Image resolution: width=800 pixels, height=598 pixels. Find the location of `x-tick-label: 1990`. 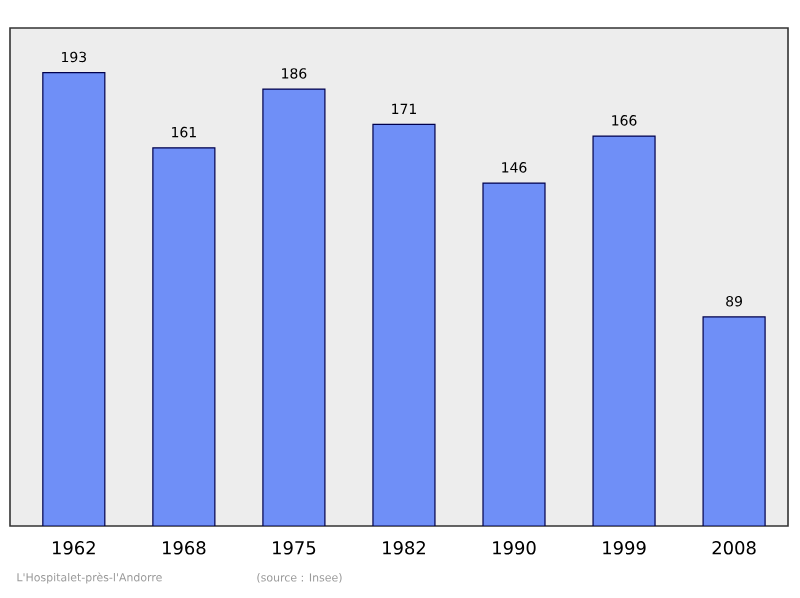

x-tick-label: 1990 is located at coordinates (514, 548).